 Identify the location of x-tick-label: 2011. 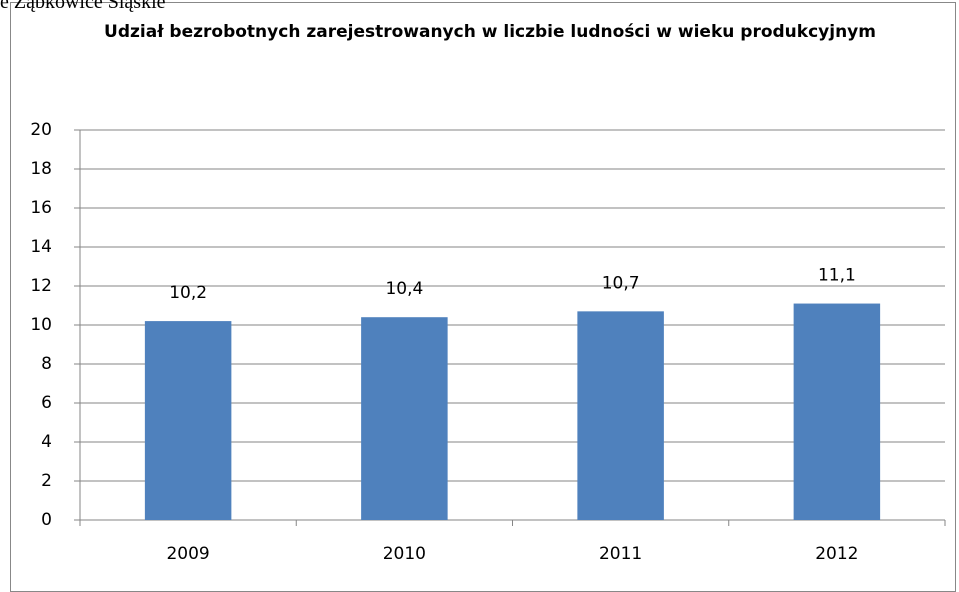
(620, 554).